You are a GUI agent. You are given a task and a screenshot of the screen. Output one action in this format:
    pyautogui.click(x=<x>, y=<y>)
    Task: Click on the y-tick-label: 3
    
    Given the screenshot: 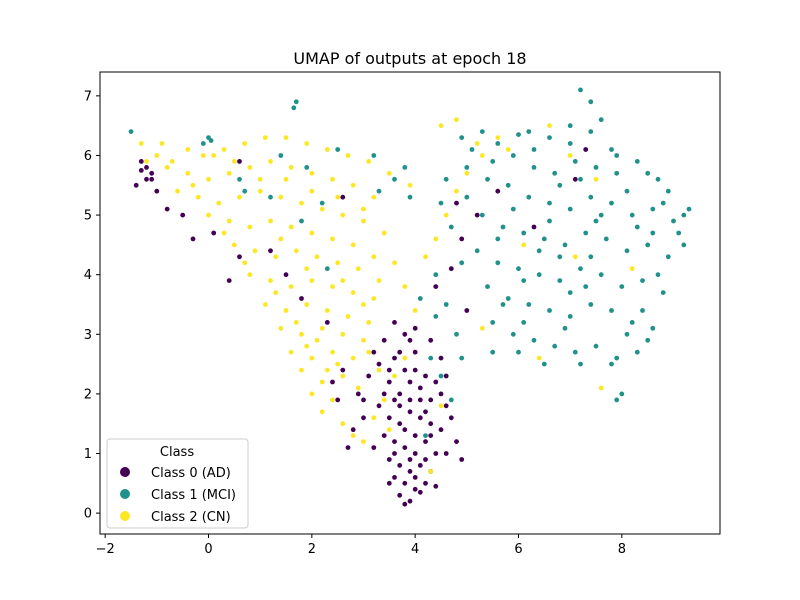 What is the action you would take?
    pyautogui.click(x=88, y=335)
    